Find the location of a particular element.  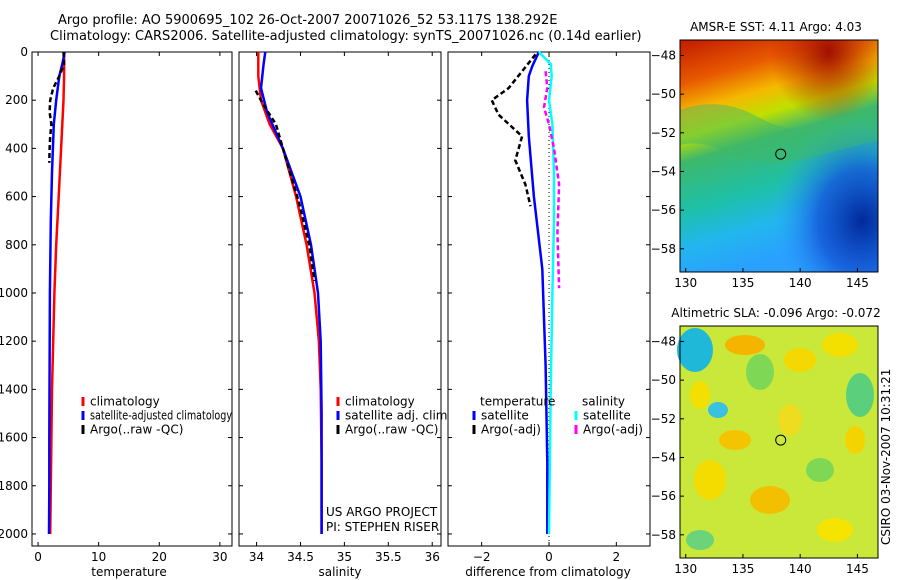

sla-map-frame is located at coordinates (779, 442).